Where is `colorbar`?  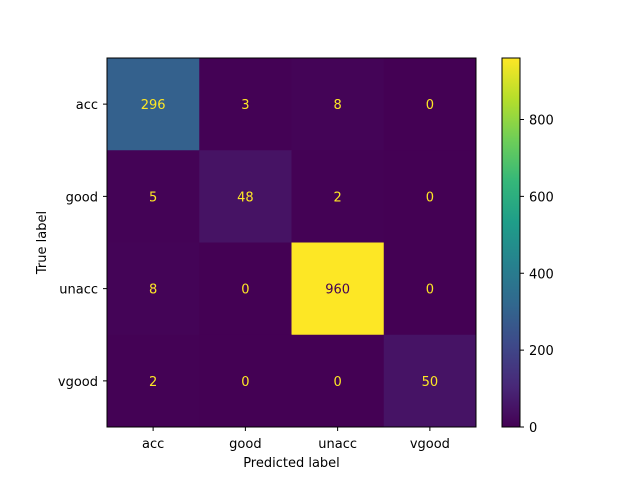 colorbar is located at coordinates (511, 242).